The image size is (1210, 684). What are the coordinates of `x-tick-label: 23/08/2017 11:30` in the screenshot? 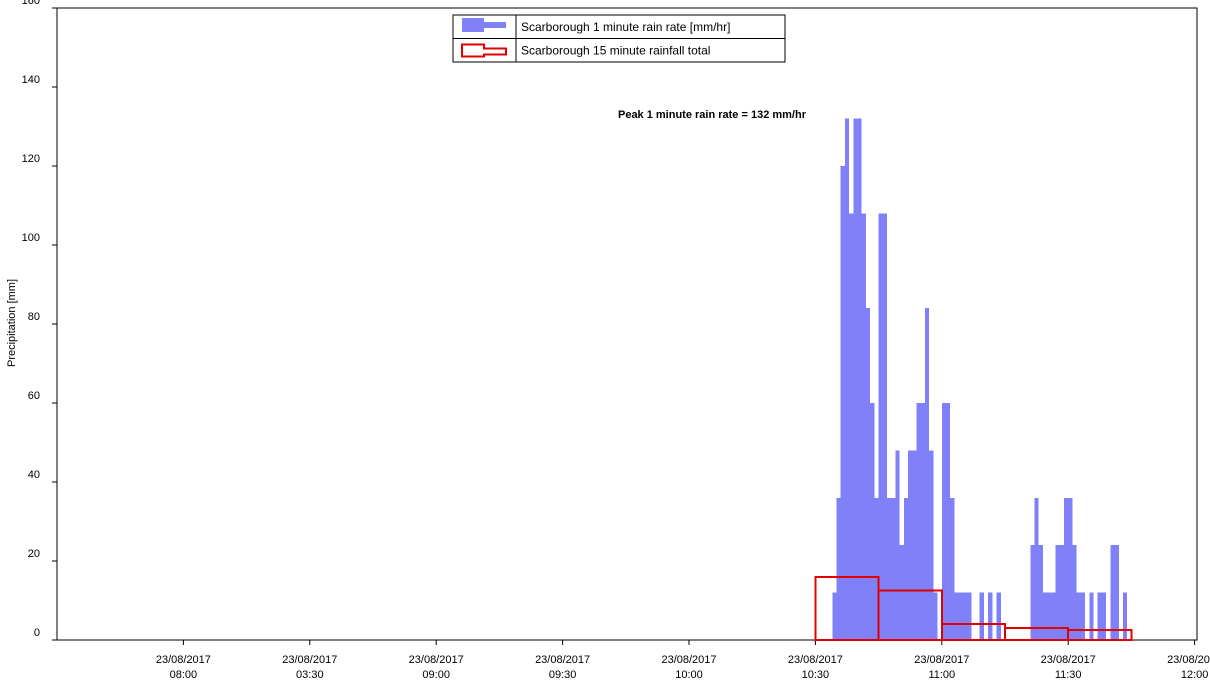 It's located at (1068, 667).